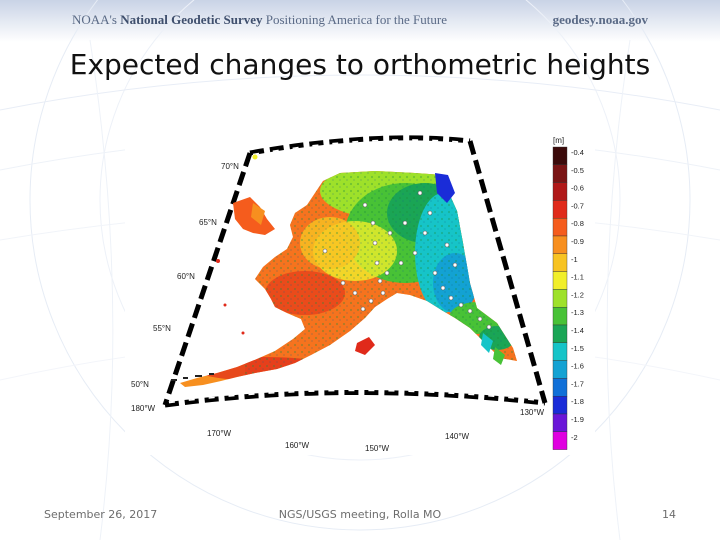  Describe the element at coordinates (101, 514) in the screenshot. I see `footer-date: September 26, 2017` at that location.